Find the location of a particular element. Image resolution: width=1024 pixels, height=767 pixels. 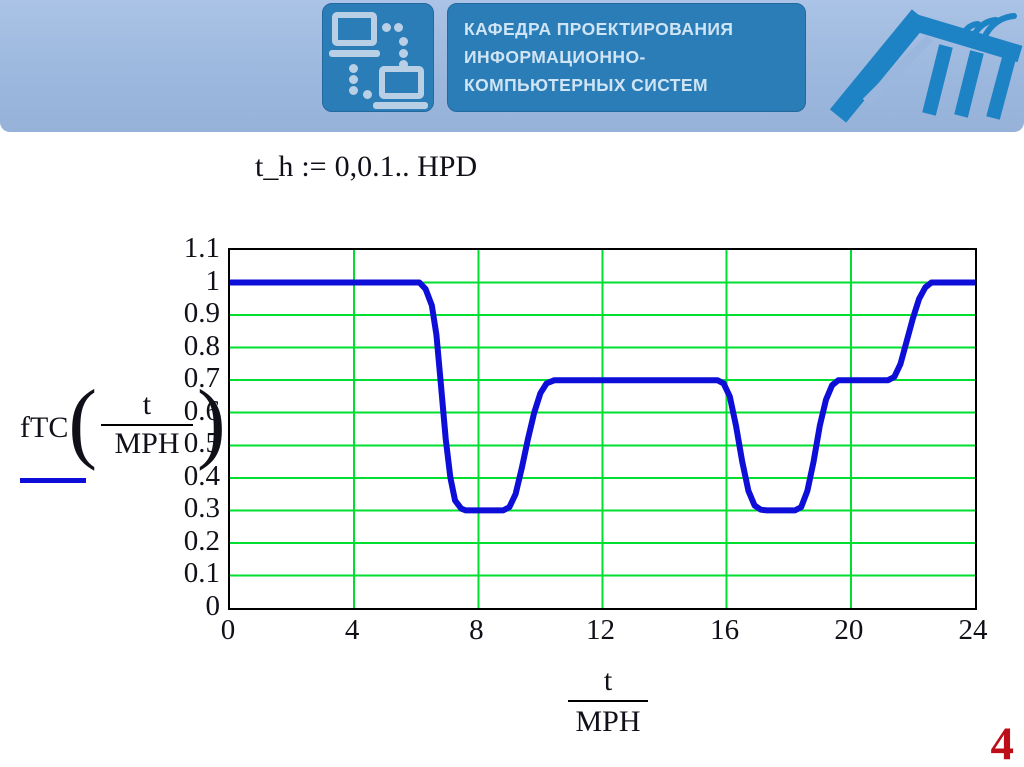

y-tick-label: 1 is located at coordinates (213, 280).